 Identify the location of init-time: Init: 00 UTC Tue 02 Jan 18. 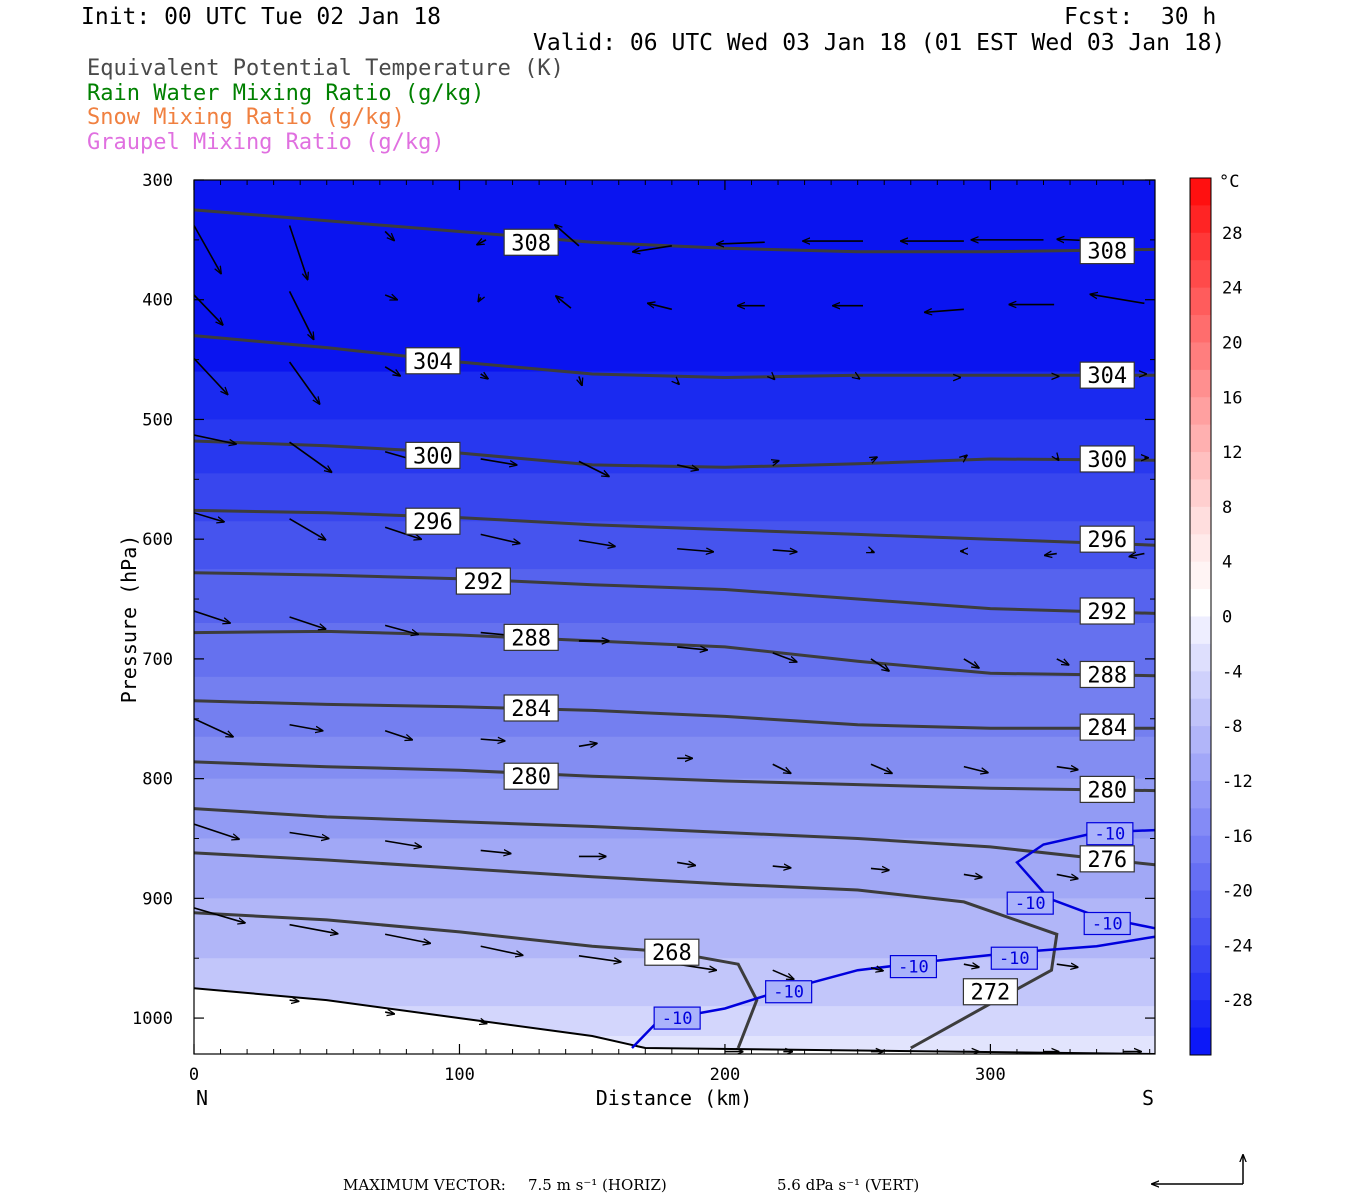
(261, 17).